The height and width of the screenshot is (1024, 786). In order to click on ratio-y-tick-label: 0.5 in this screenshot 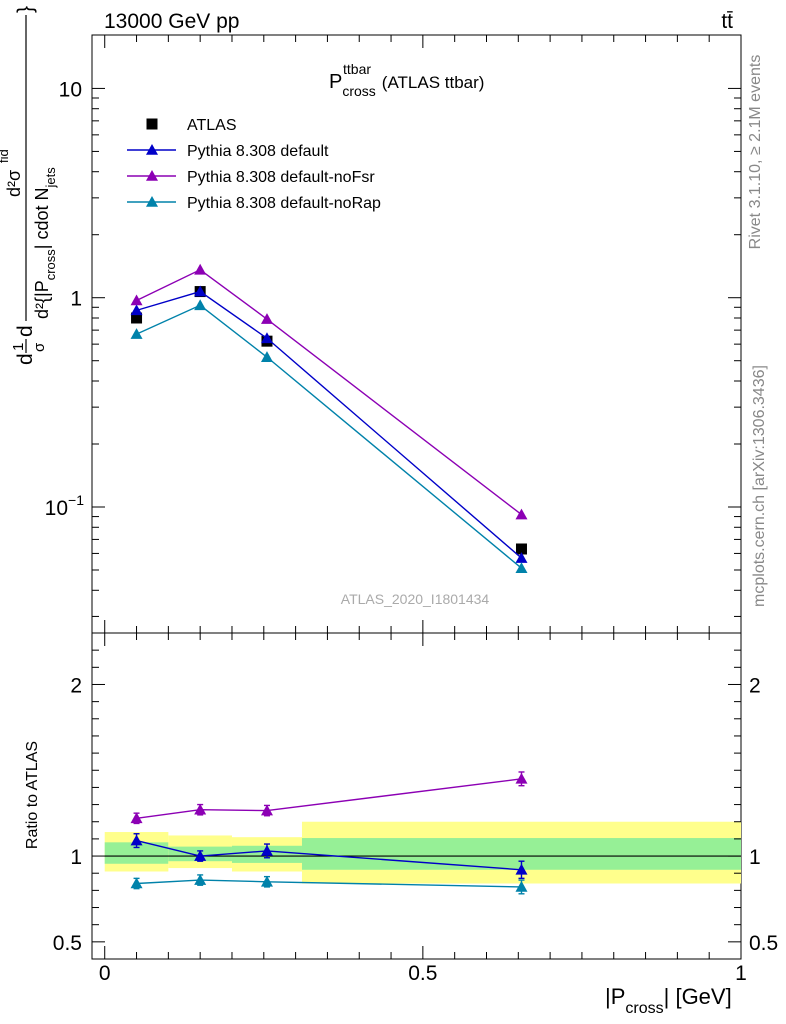, I will do `click(67, 943)`.